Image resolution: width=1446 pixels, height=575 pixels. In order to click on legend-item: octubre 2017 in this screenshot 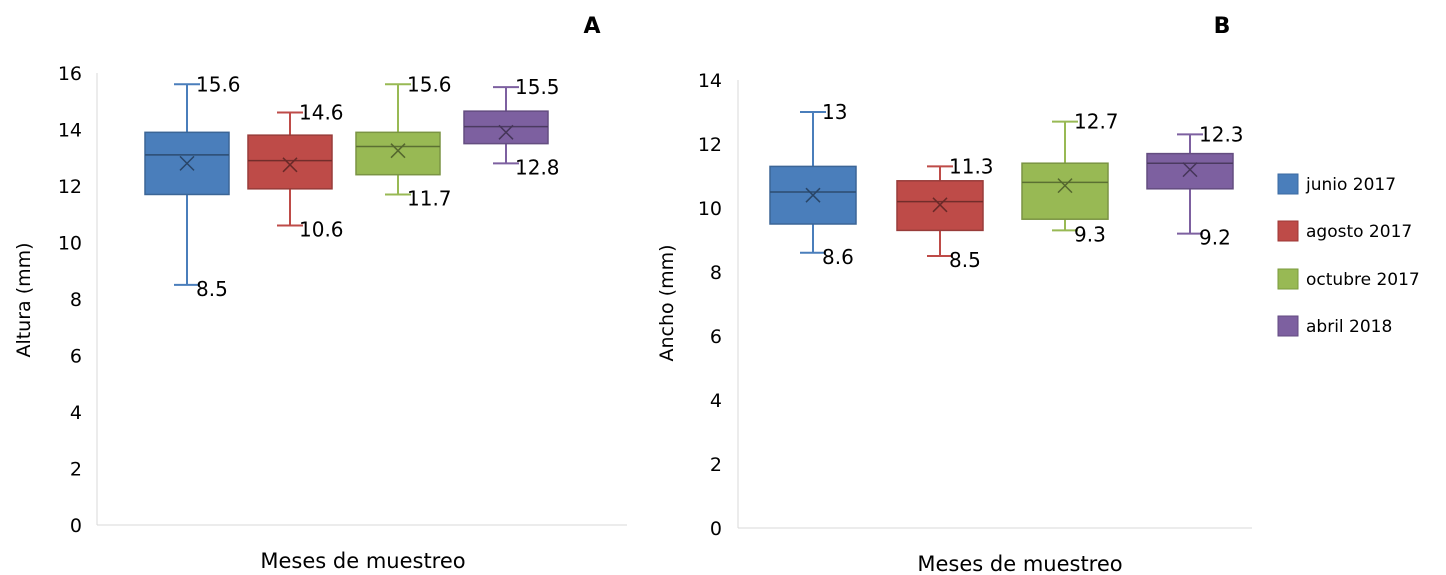, I will do `click(1348, 279)`.